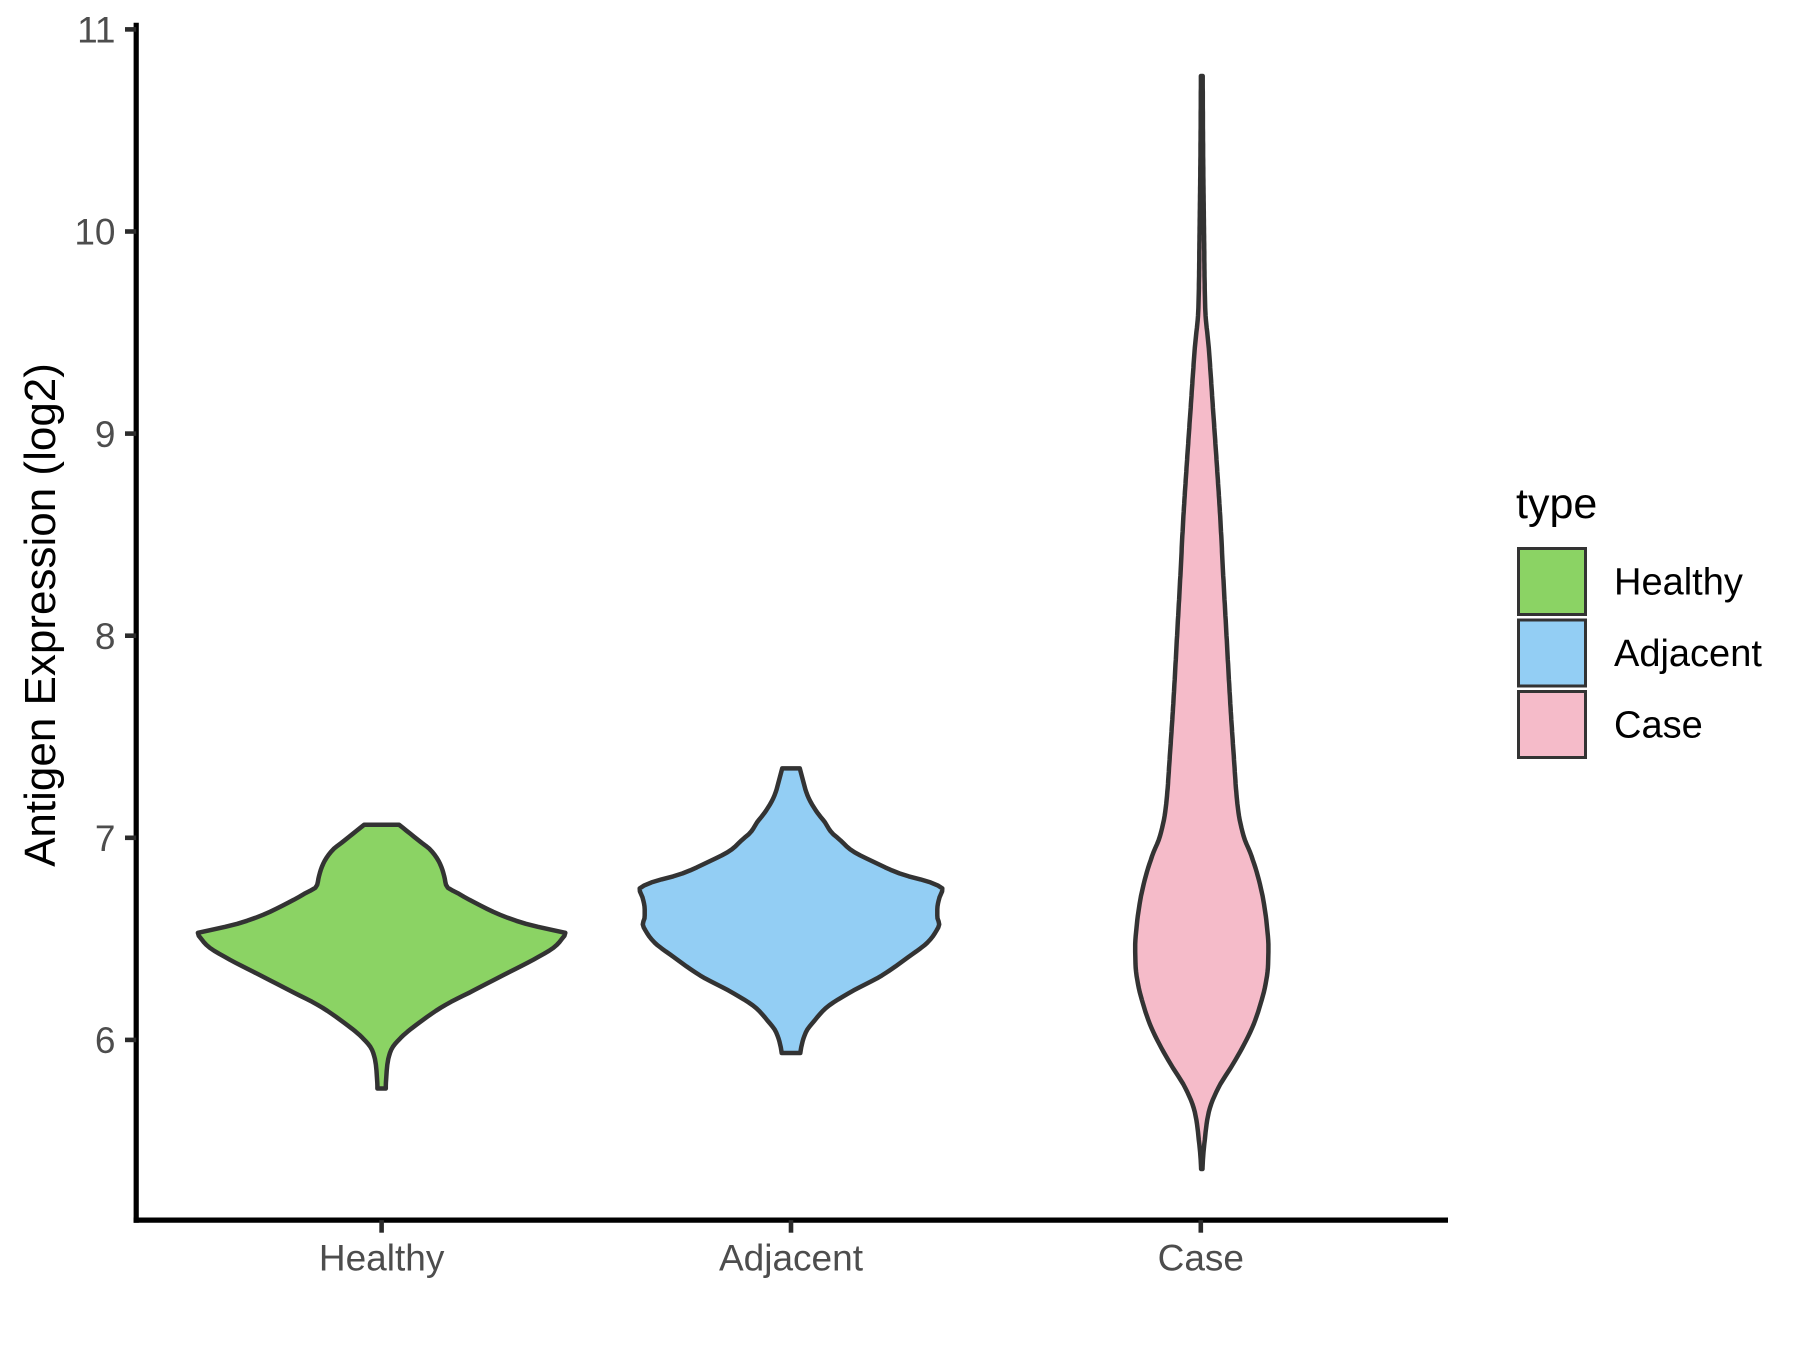 The width and height of the screenshot is (1800, 1350). I want to click on svg-text: type, so click(1556, 504).